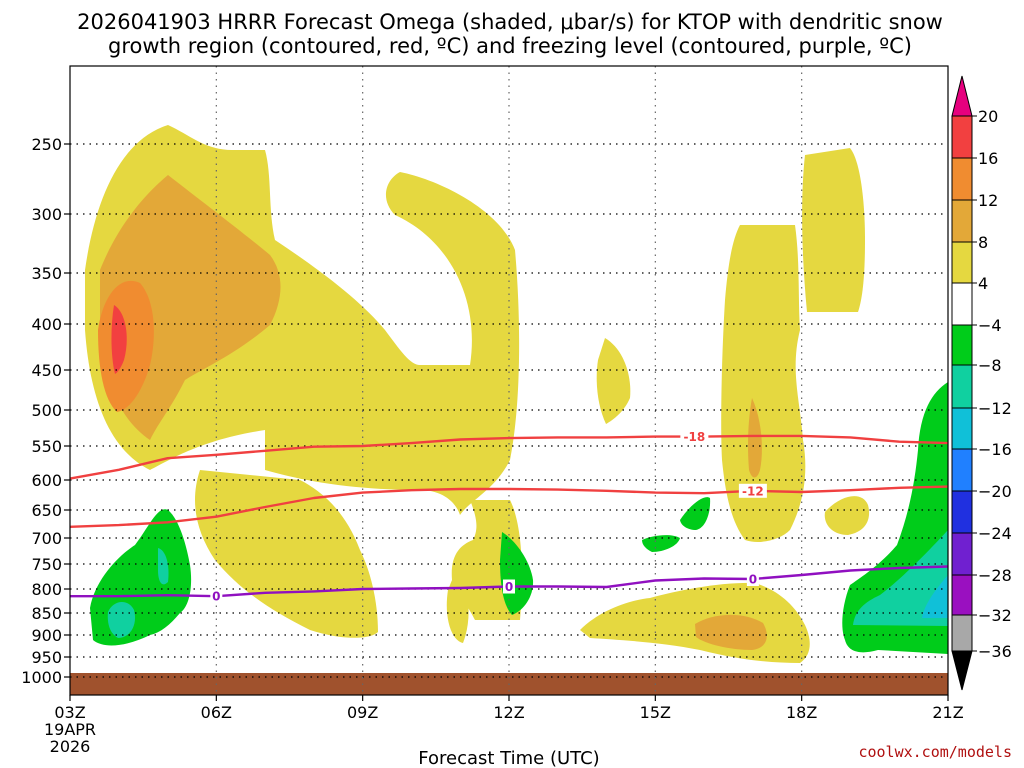  Describe the element at coordinates (509, 506) in the screenshot. I see `dgz-minus12-line` at that location.